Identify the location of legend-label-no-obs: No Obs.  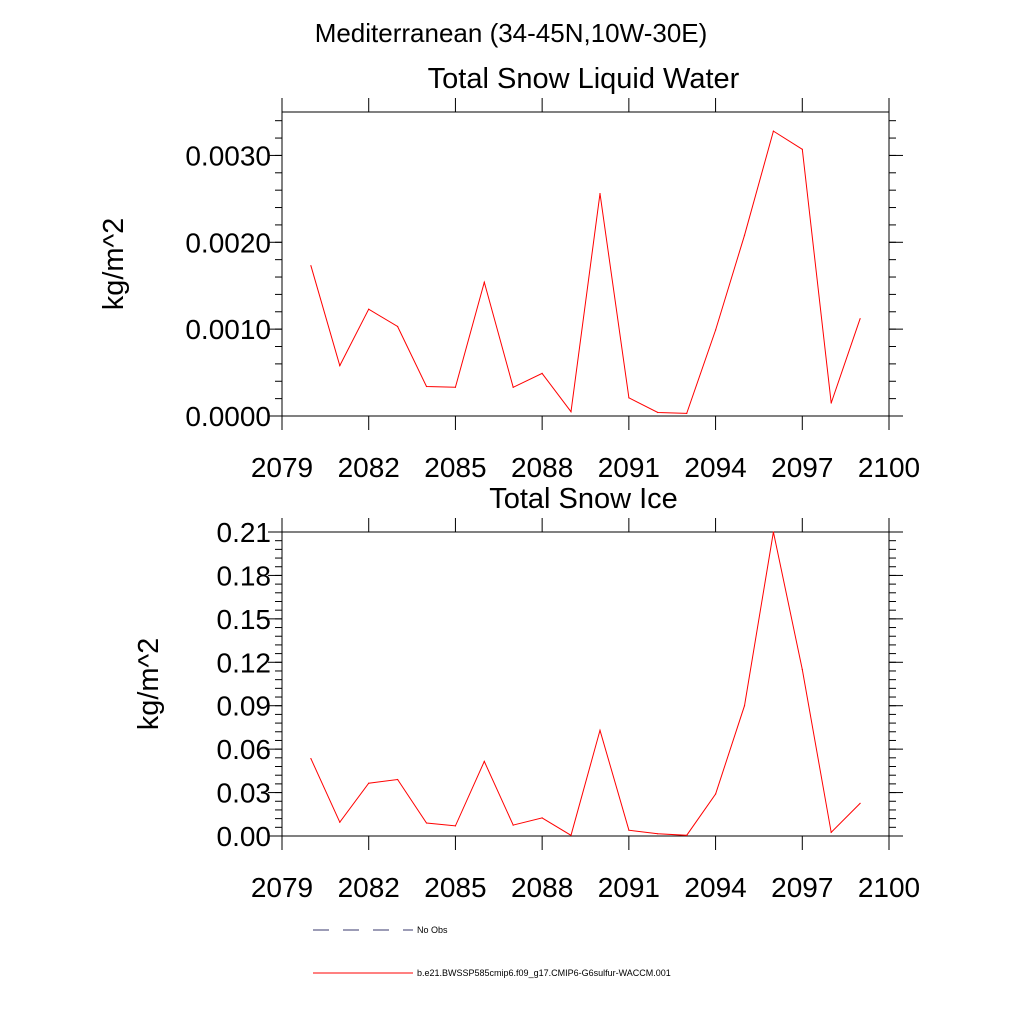
(432, 930).